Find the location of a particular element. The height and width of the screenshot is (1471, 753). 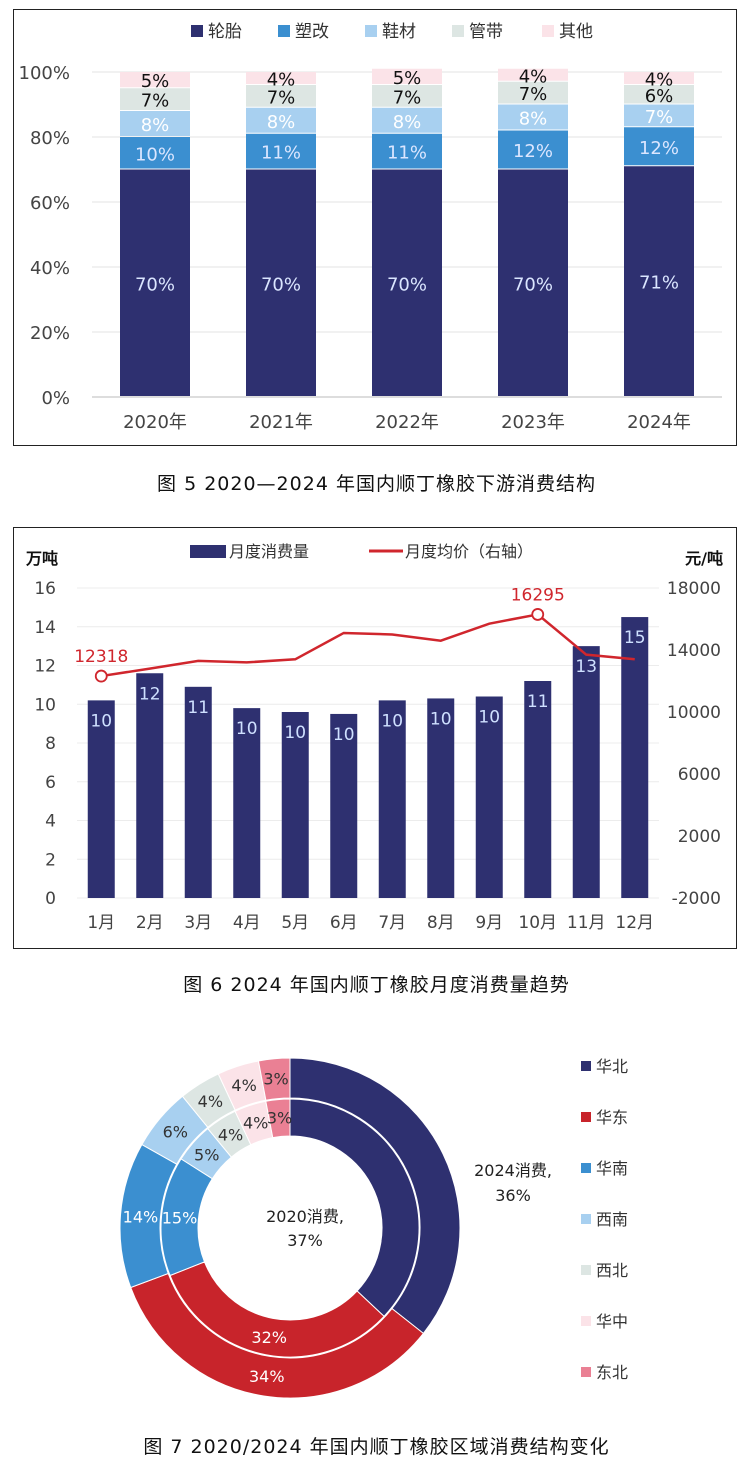

y-right-axis-title: 元/吨 is located at coordinates (704, 558).